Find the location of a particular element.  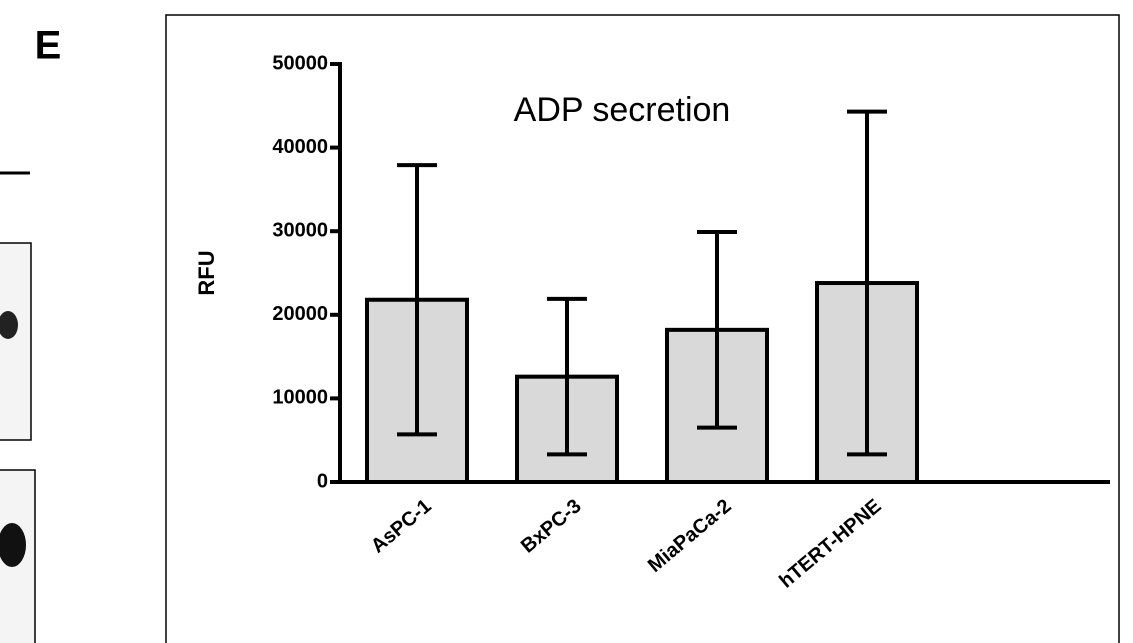

x-tick-label: MiaPaCa-2 is located at coordinates (690, 536).